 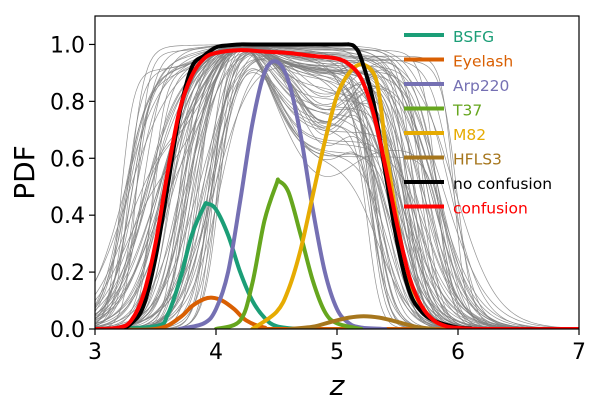 I want to click on y-tick-label: 1.0, so click(x=67, y=45).